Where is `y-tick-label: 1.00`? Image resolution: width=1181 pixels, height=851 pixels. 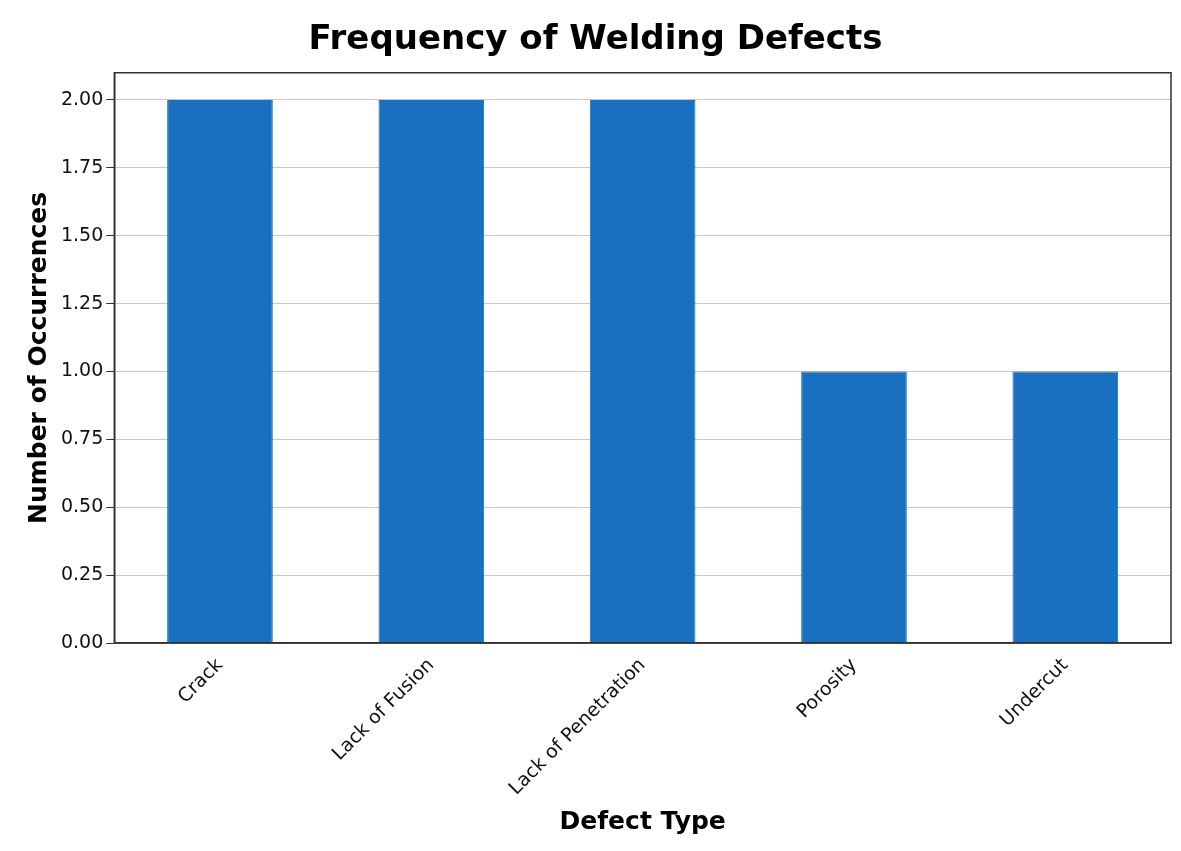
y-tick-label: 1.00 is located at coordinates (82, 369).